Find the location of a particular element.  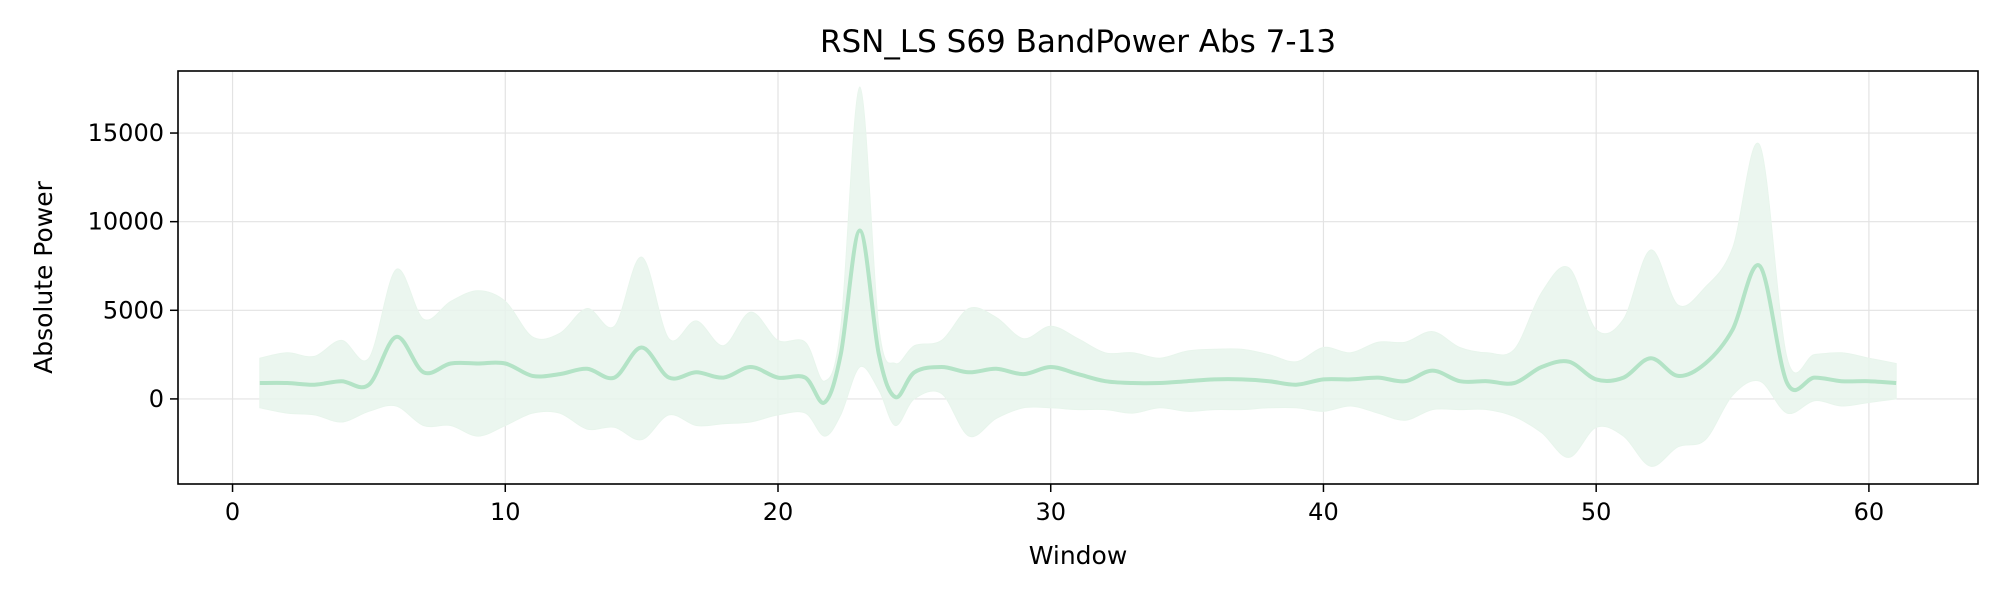

x-tick-label: 40 is located at coordinates (1323, 512).